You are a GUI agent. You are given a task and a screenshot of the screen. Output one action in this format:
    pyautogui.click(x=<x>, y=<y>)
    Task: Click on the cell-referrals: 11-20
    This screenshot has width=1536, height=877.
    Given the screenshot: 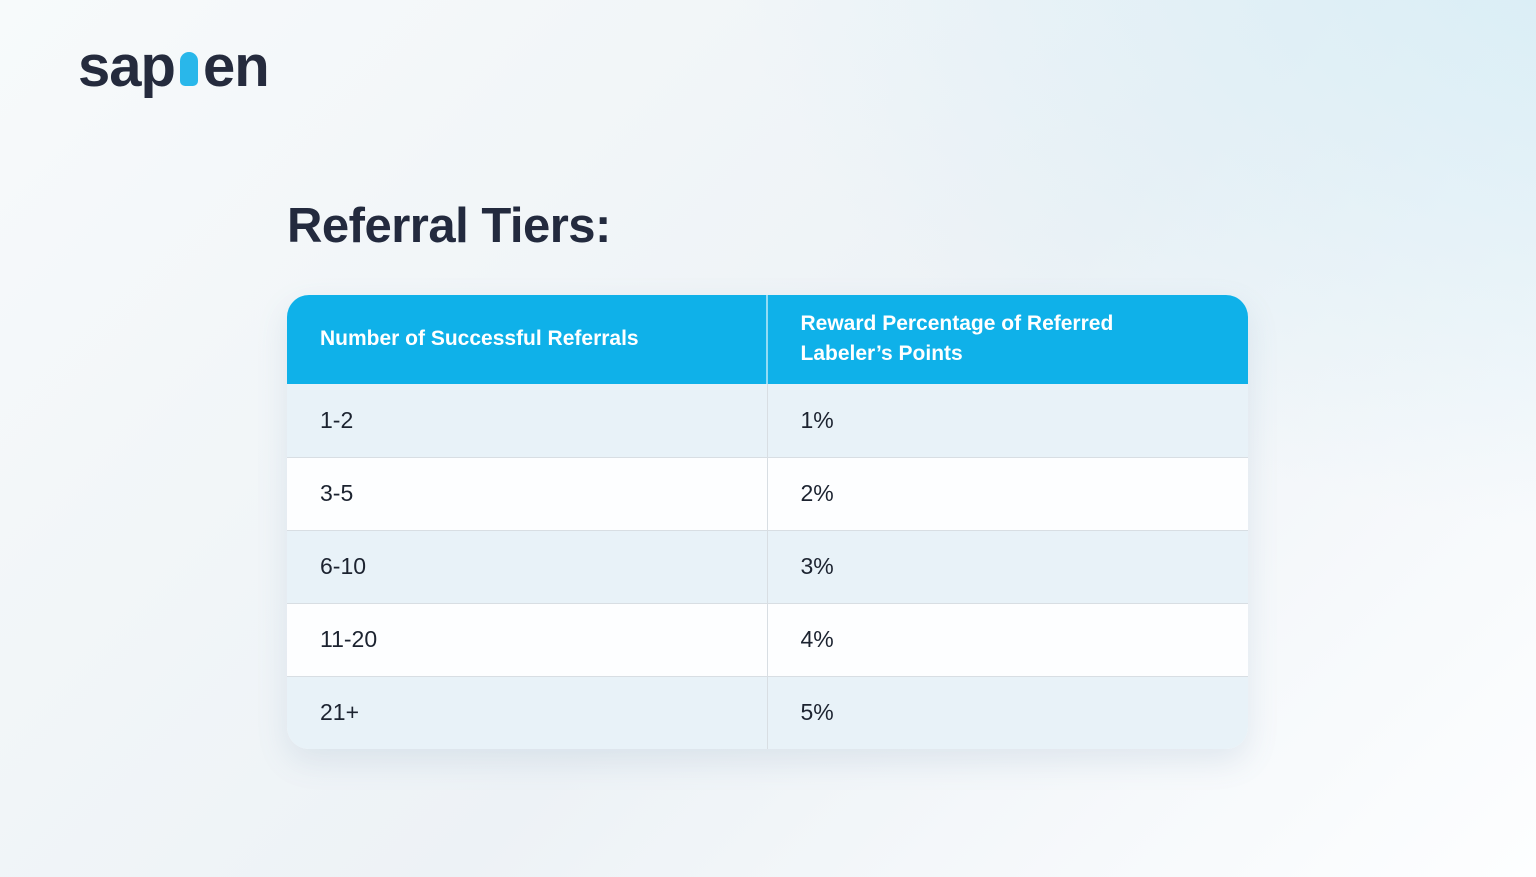 What is the action you would take?
    pyautogui.click(x=527, y=639)
    